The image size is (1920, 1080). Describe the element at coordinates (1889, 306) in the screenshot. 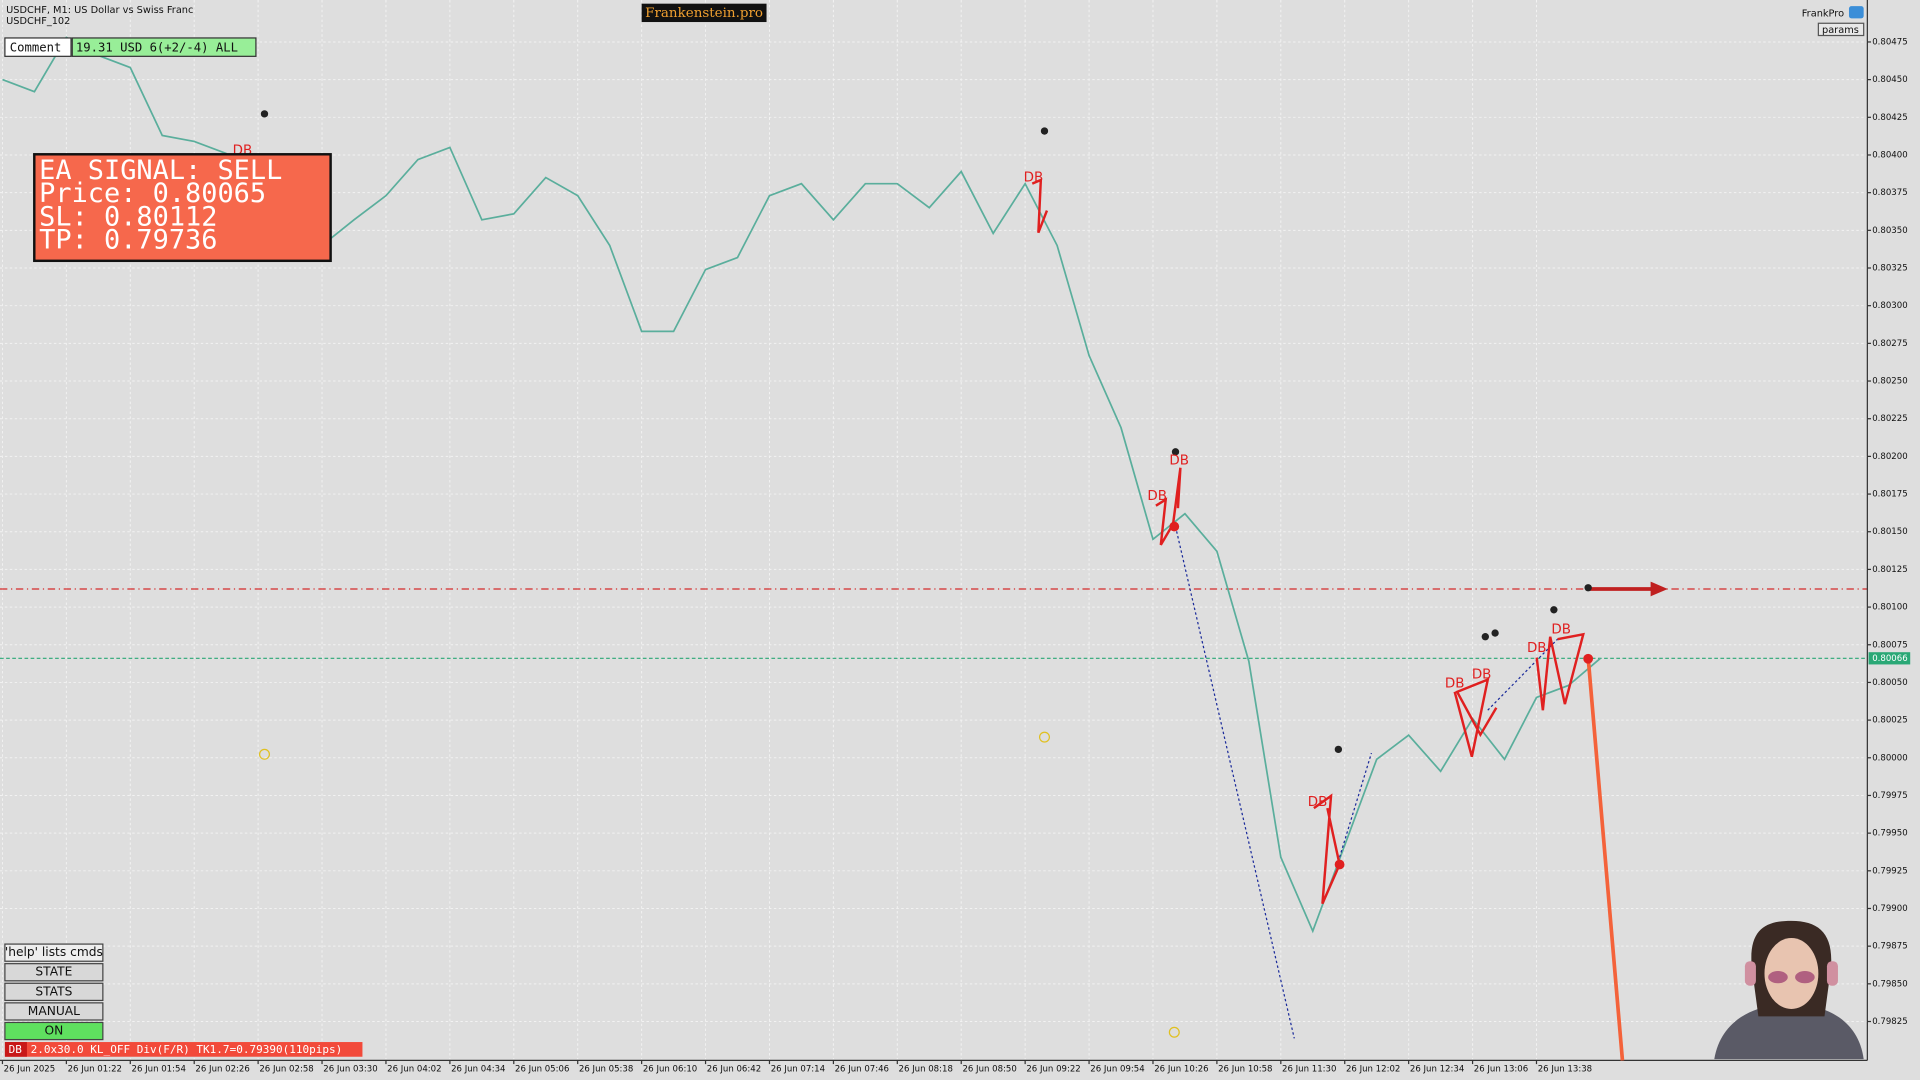

I see `y-tick-label: 0.80300` at that location.